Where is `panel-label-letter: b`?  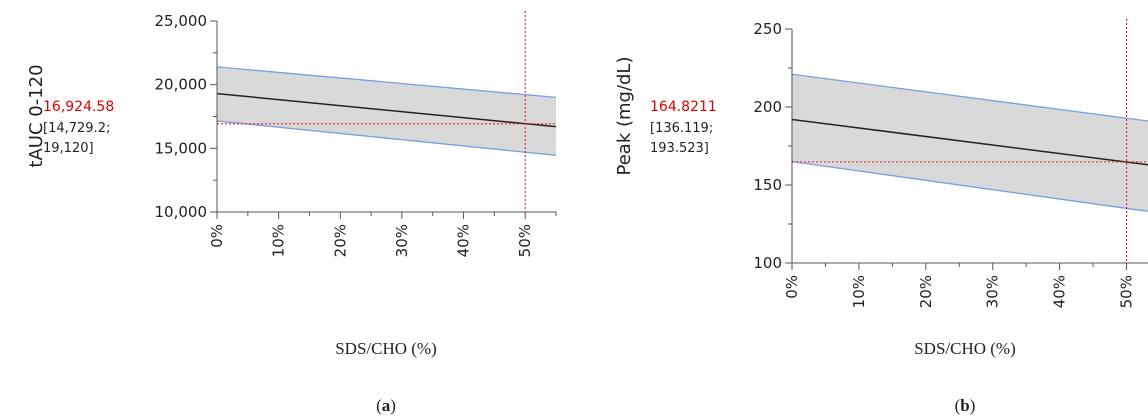 panel-label-letter: b is located at coordinates (964, 405).